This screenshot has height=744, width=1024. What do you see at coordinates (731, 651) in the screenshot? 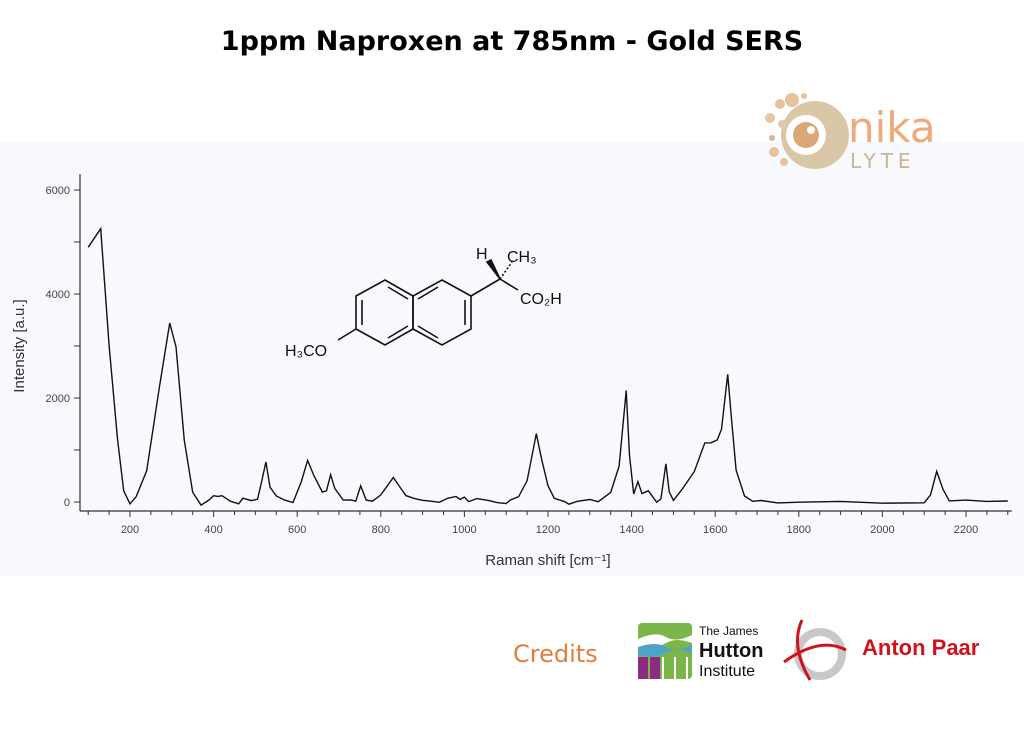
I see `hutton-line2: Hutton` at bounding box center [731, 651].